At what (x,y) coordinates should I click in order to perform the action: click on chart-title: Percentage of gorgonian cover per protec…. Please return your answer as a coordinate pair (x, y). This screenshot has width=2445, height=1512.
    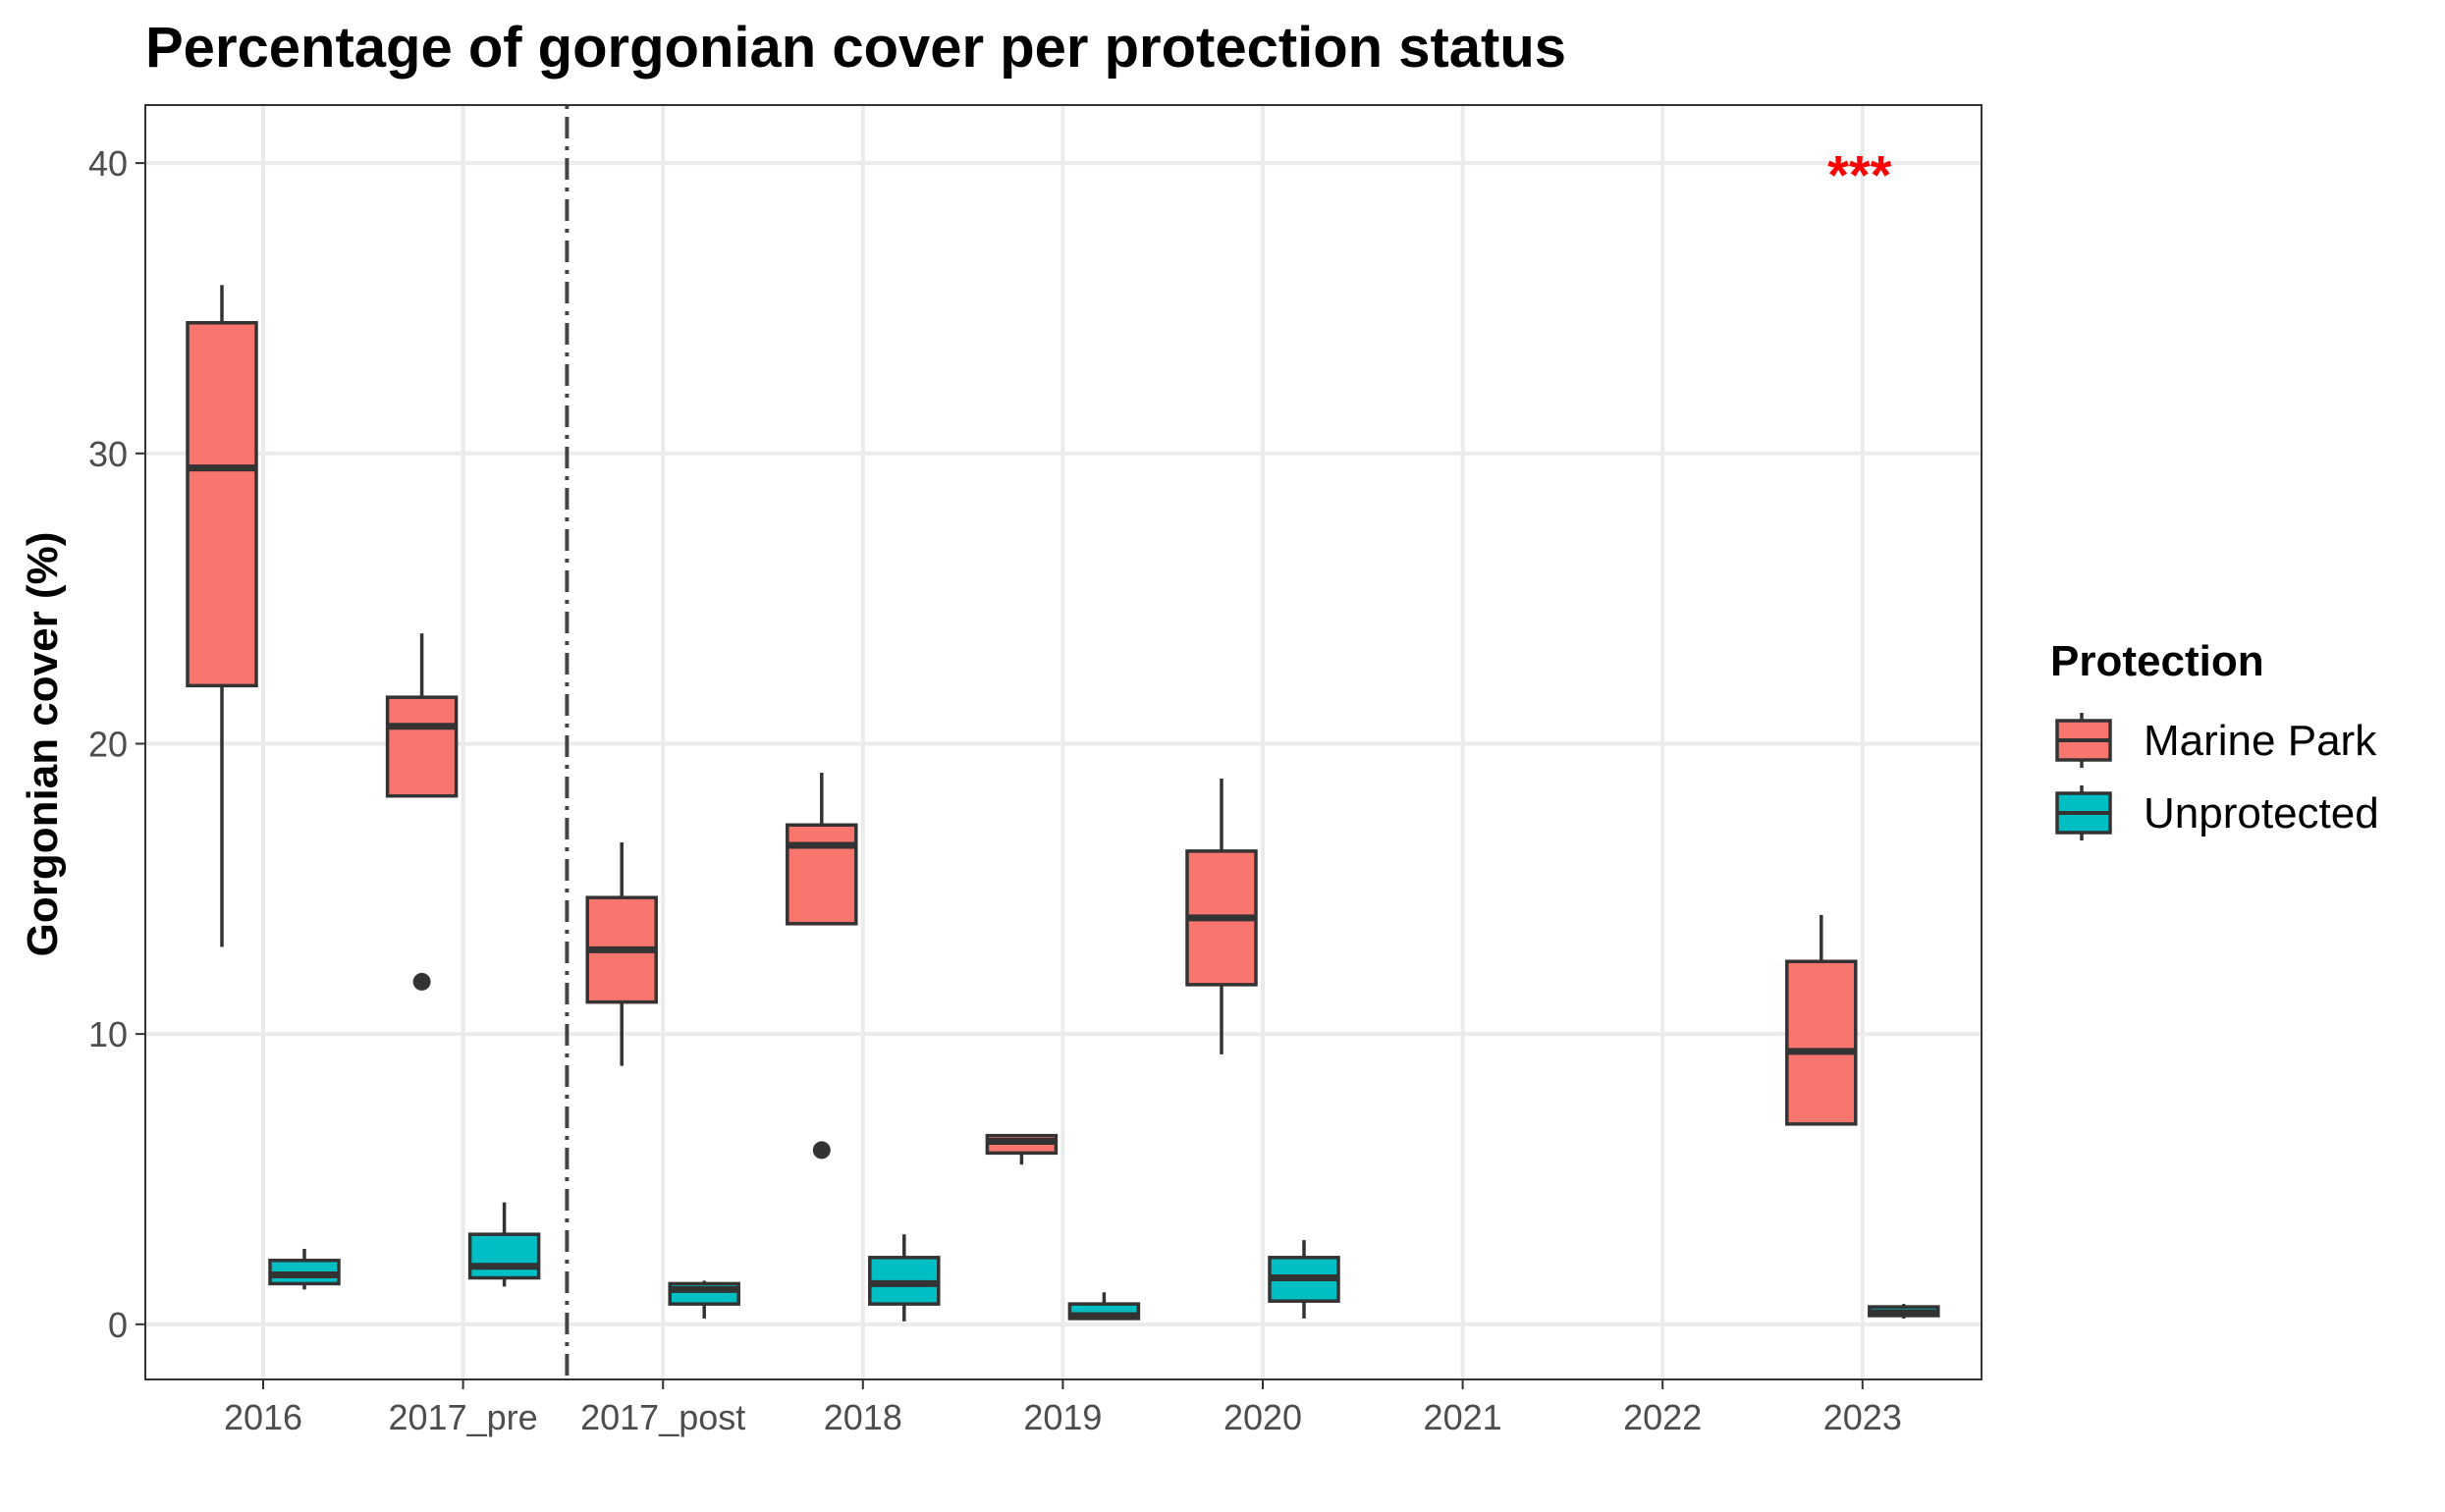
    Looking at the image, I should click on (855, 48).